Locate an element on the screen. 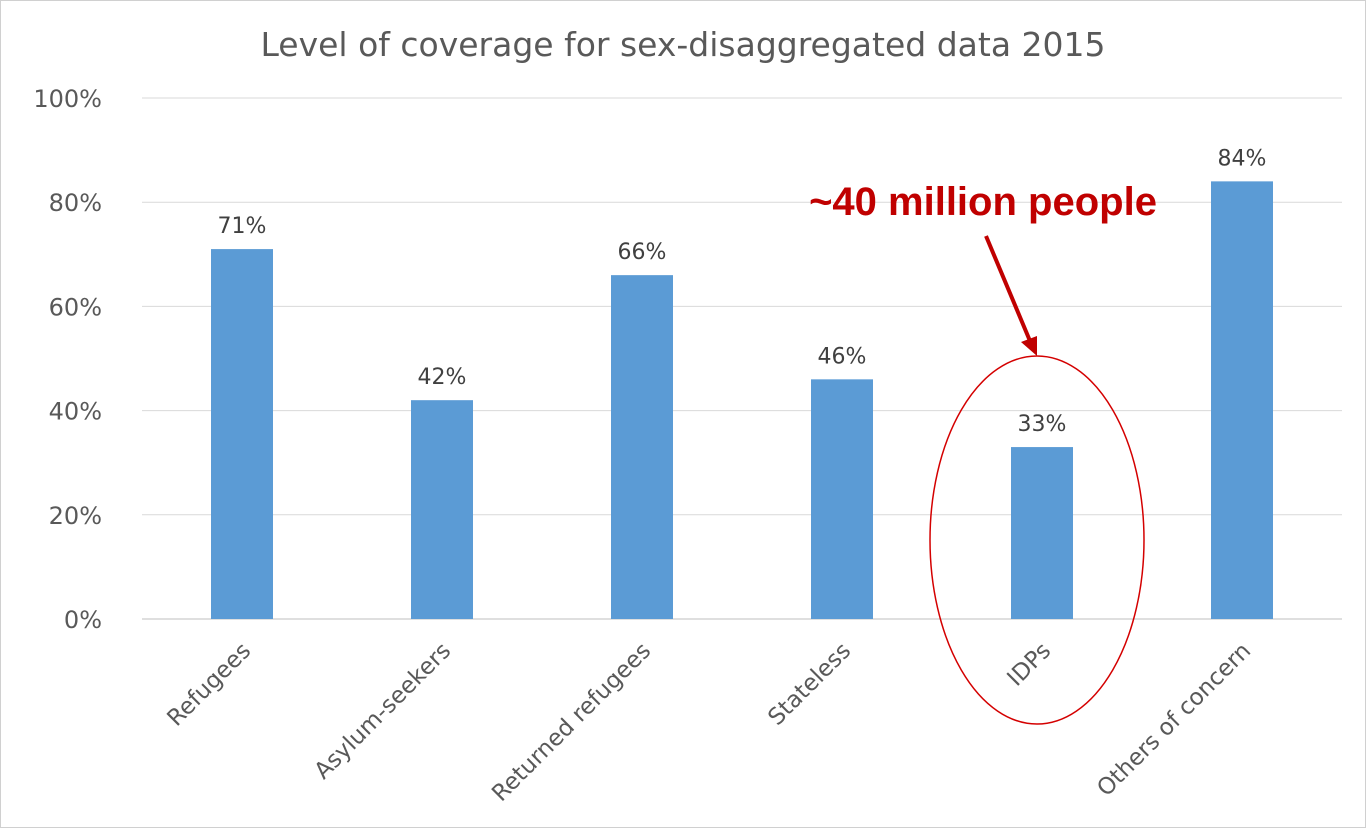 The width and height of the screenshot is (1368, 830). annotation-arrowhead is located at coordinates (1029, 346).